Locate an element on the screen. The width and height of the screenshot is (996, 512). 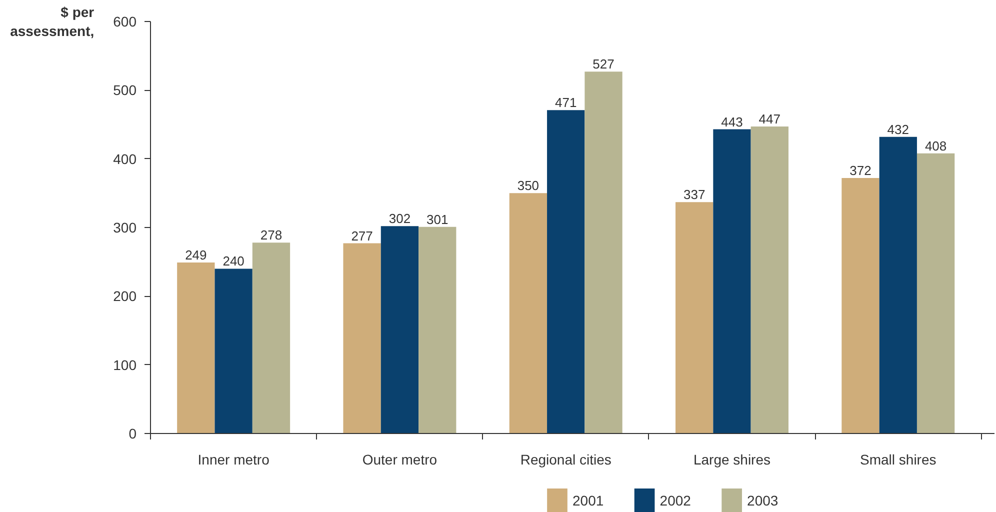
data-label: 443 is located at coordinates (732, 122).